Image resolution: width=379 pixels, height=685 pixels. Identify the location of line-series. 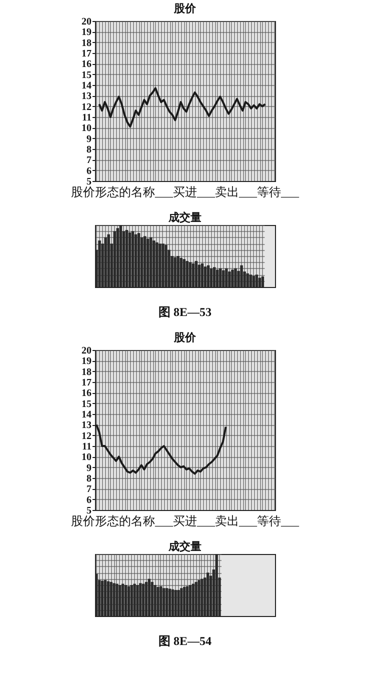
(182, 107).